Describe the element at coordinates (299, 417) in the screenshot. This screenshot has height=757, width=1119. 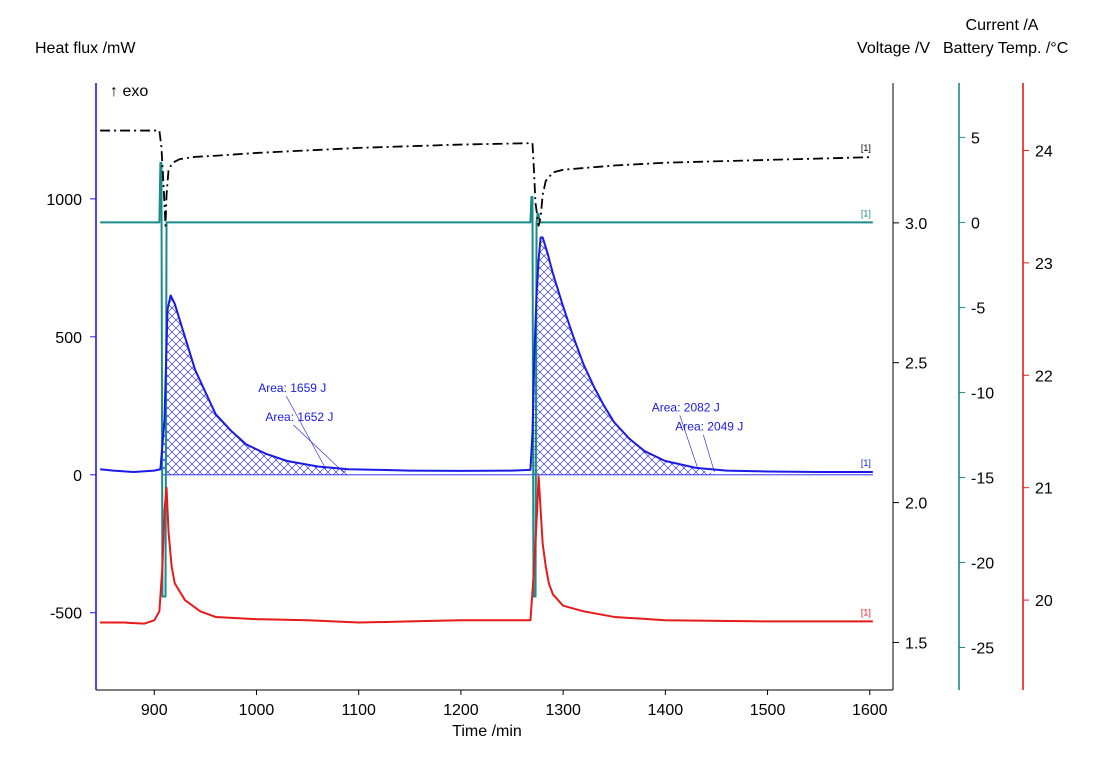
I see `area-label: Area: 1652 J` at that location.